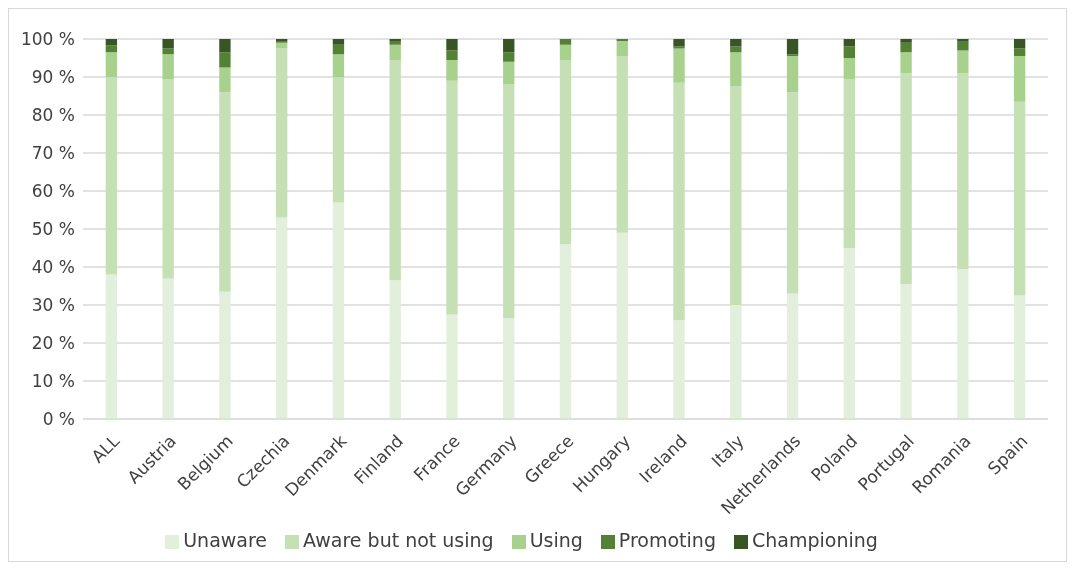 Image resolution: width=1075 pixels, height=570 pixels. What do you see at coordinates (53, 305) in the screenshot?
I see `y-tick-label: 30 %` at bounding box center [53, 305].